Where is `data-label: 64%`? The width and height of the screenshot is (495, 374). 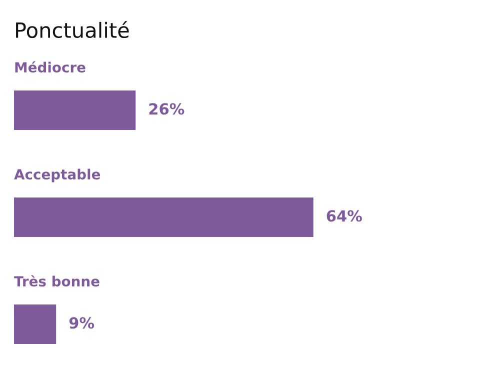 data-label: 64% is located at coordinates (344, 216).